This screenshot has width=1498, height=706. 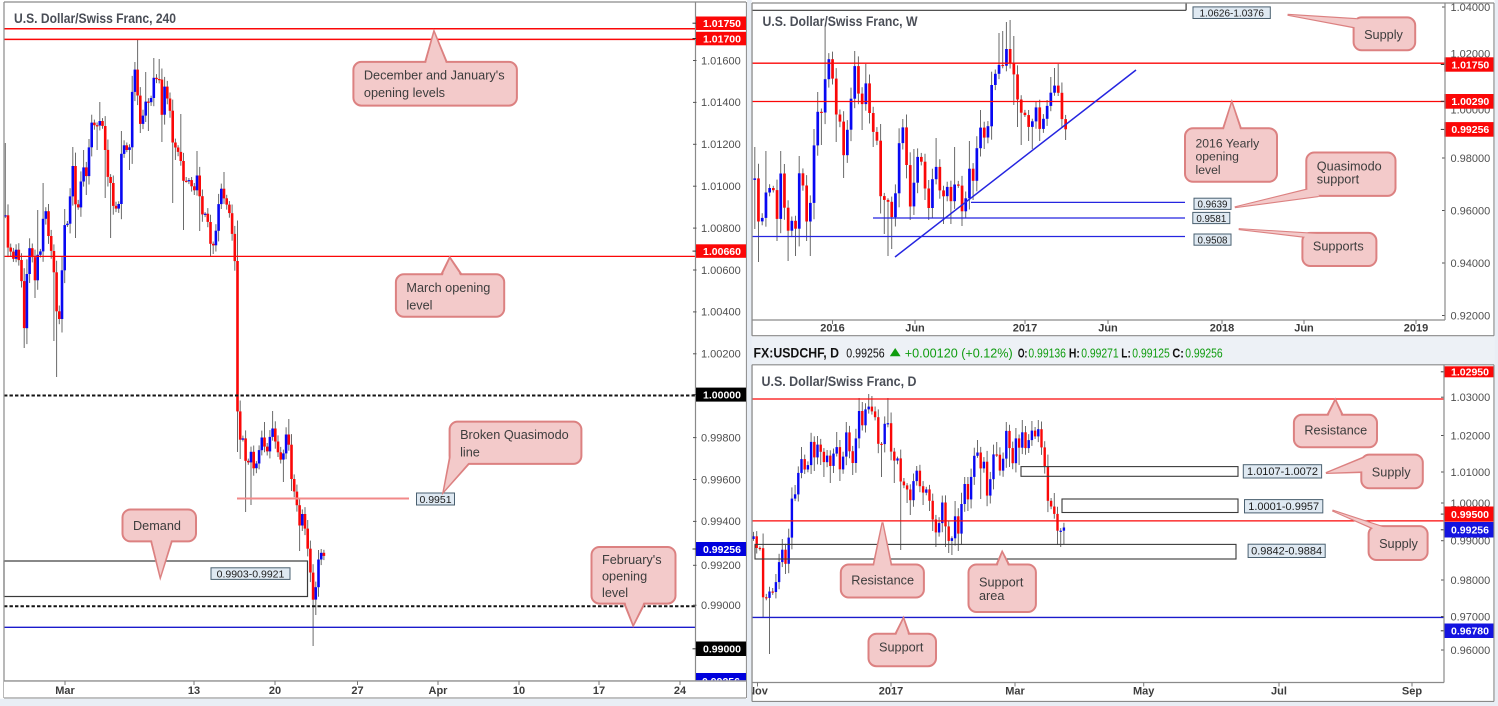 I want to click on svg-text: 0.99271, so click(x=1100, y=354).